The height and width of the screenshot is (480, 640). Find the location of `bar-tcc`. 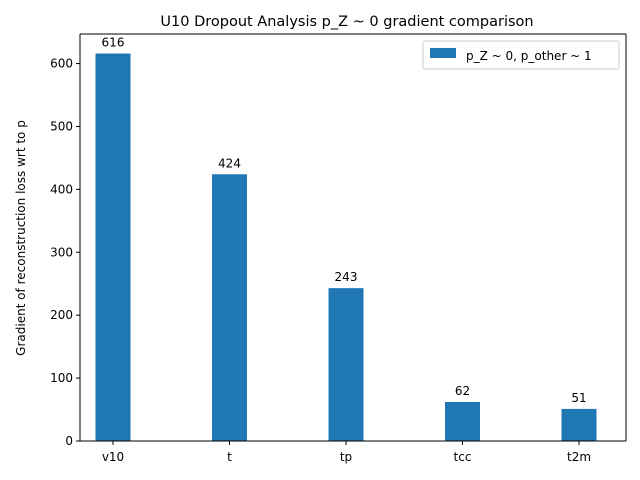

bar-tcc is located at coordinates (462, 421).